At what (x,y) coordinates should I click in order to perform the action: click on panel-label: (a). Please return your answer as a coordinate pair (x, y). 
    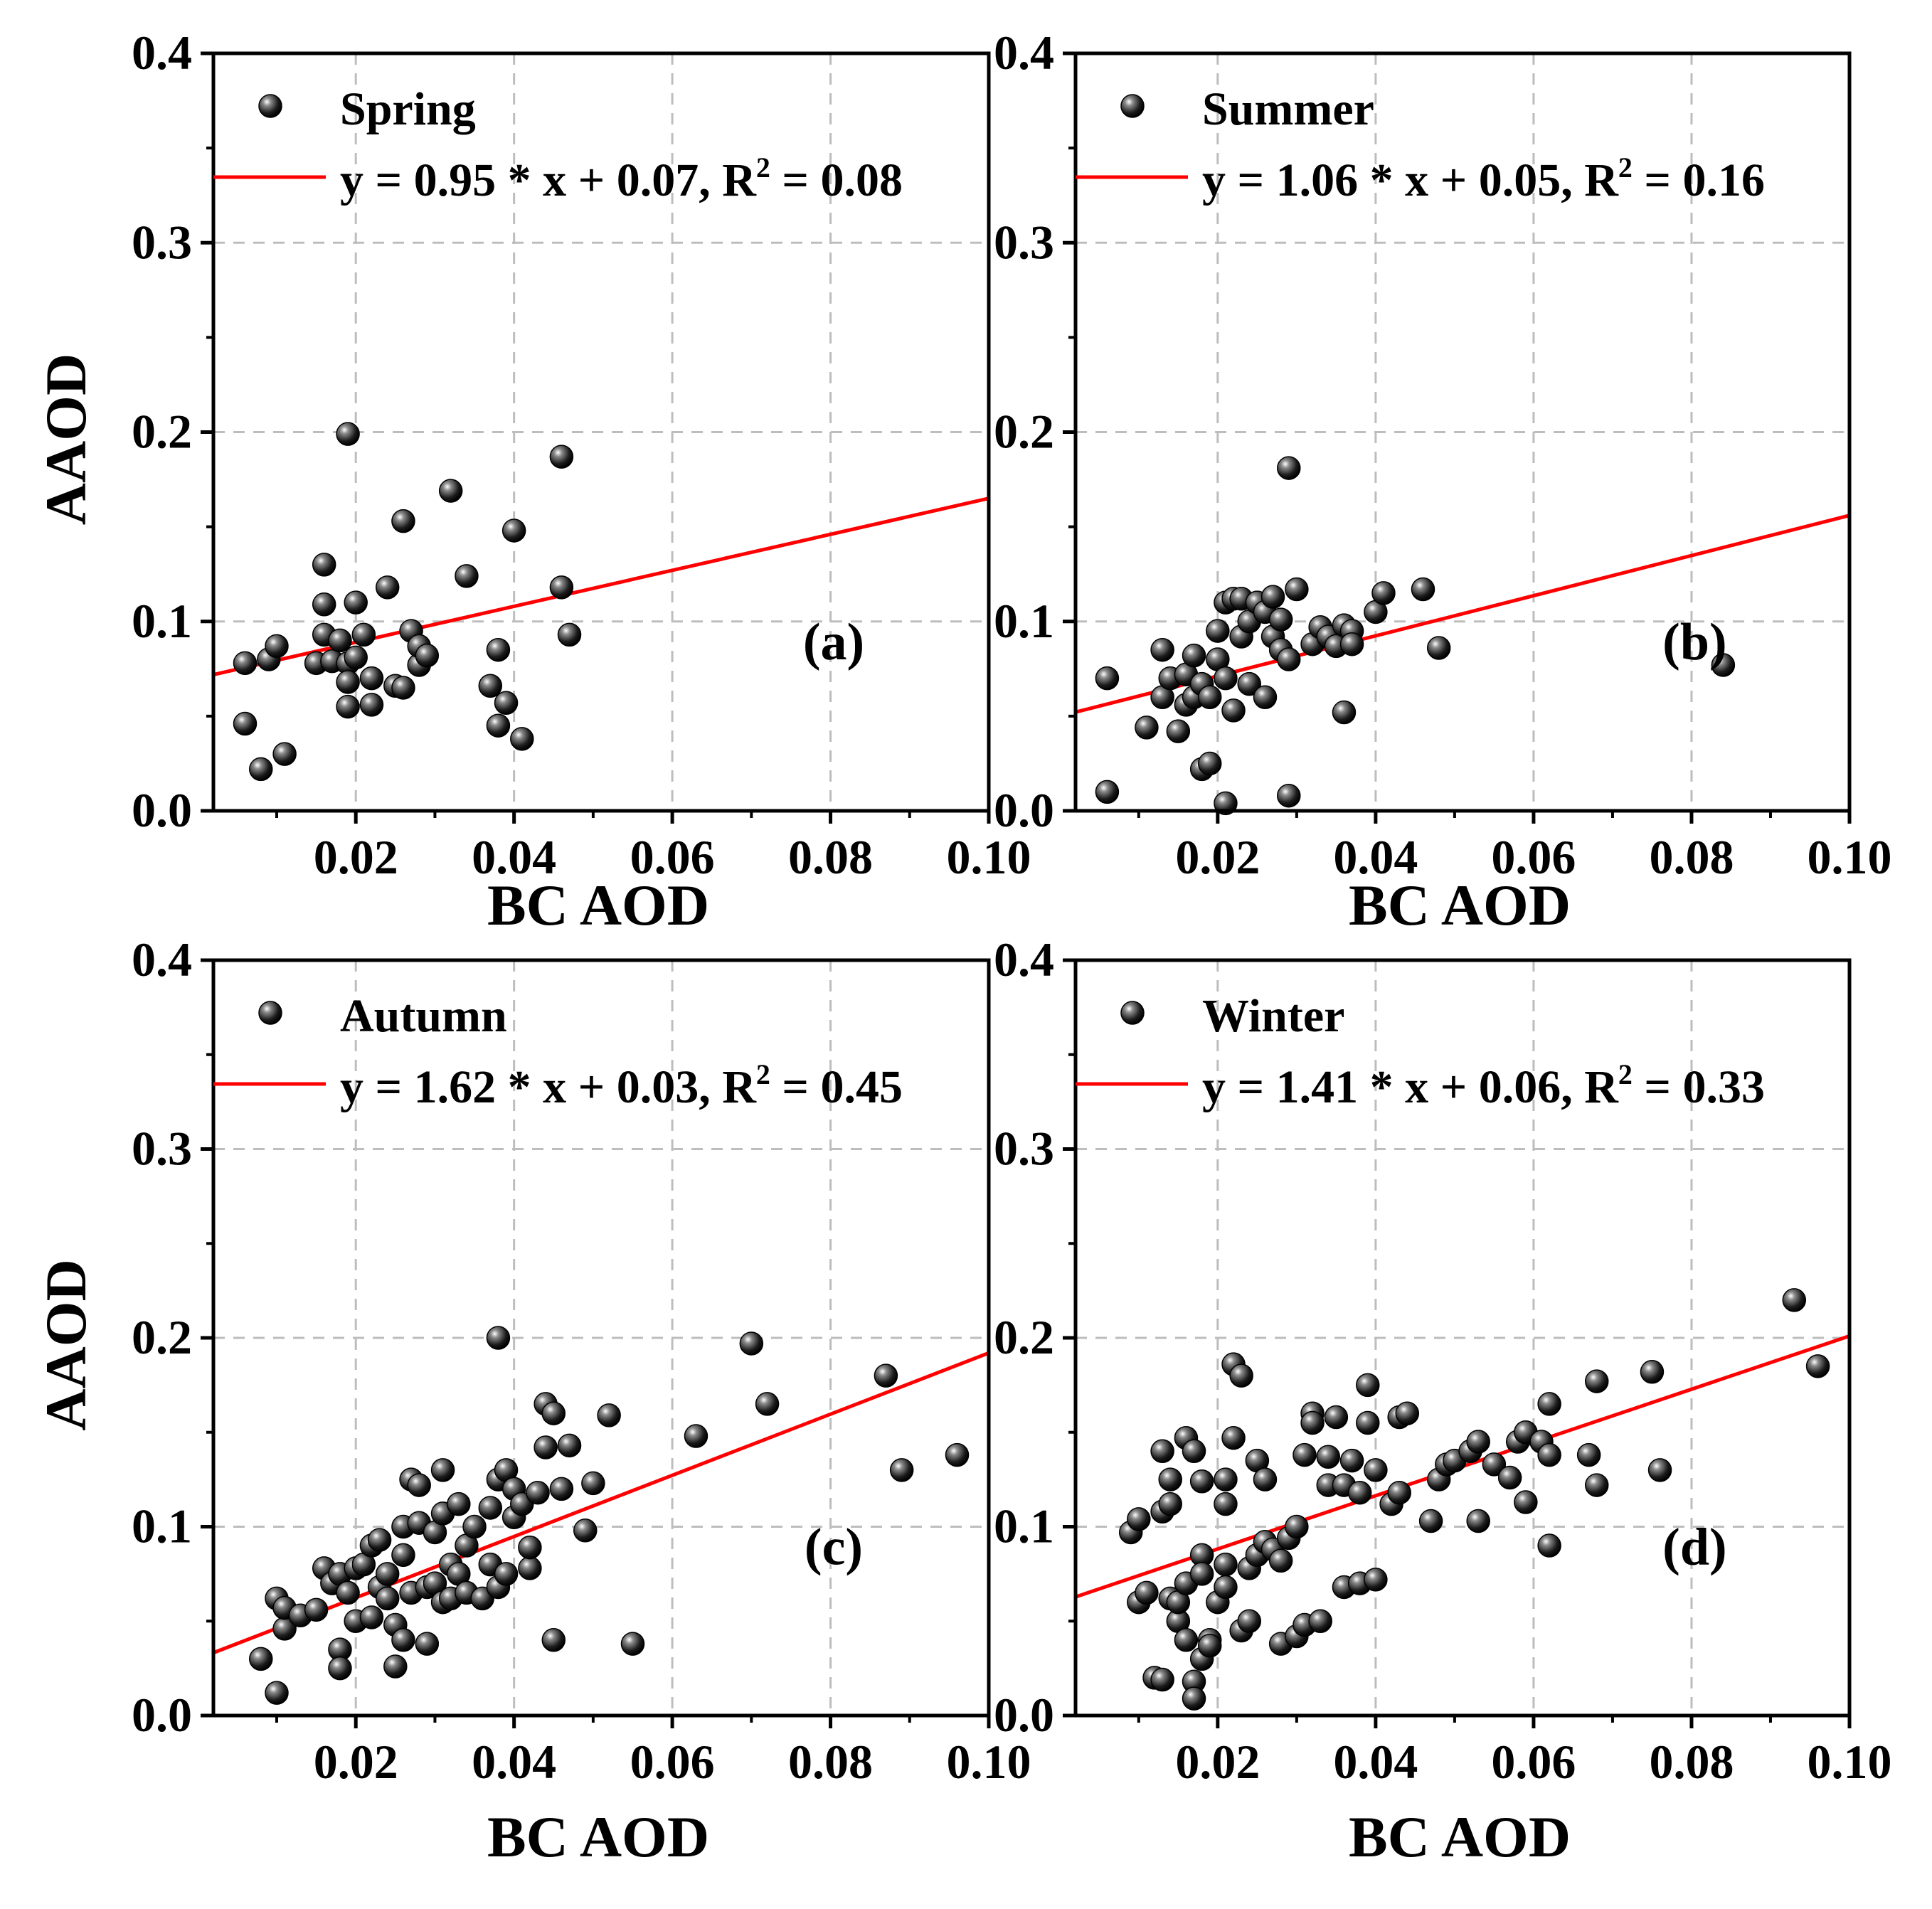
    Looking at the image, I should click on (833, 642).